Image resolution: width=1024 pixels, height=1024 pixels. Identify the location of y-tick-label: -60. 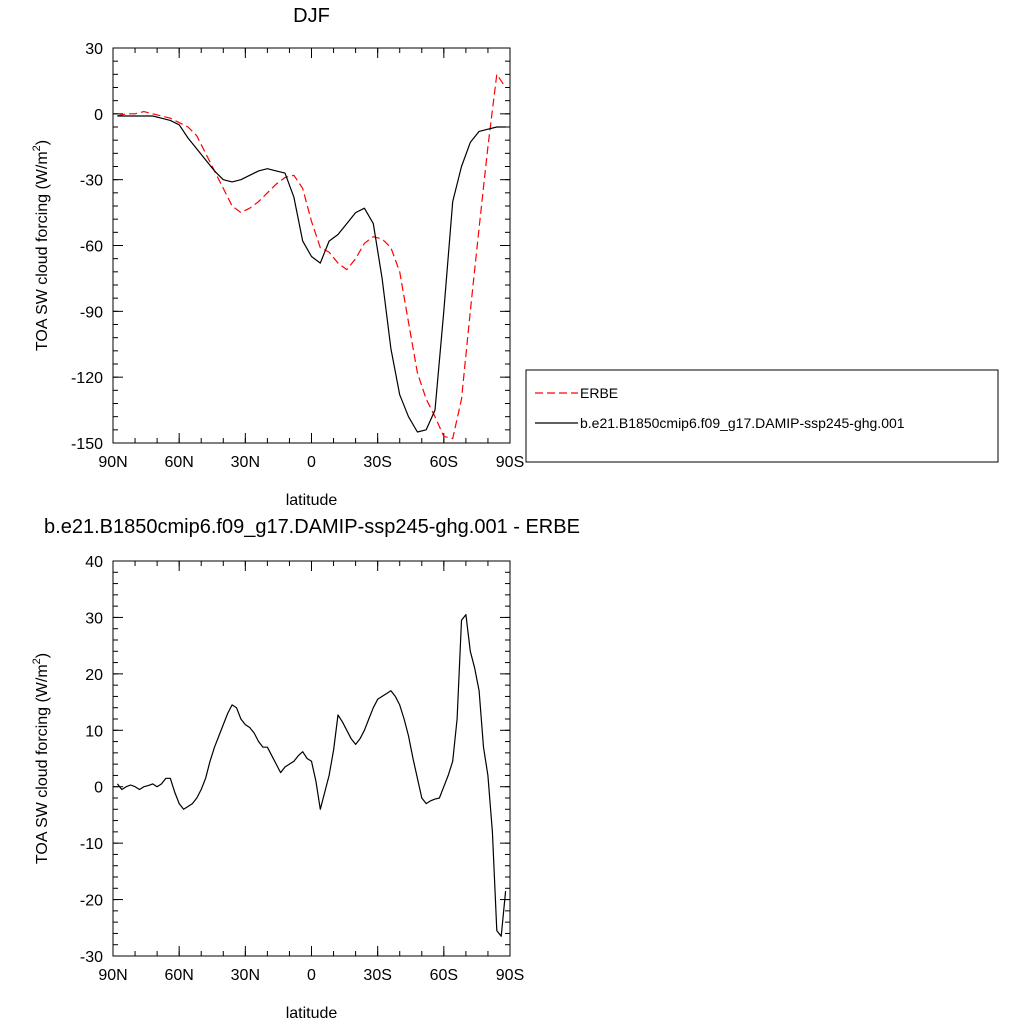
(91, 247).